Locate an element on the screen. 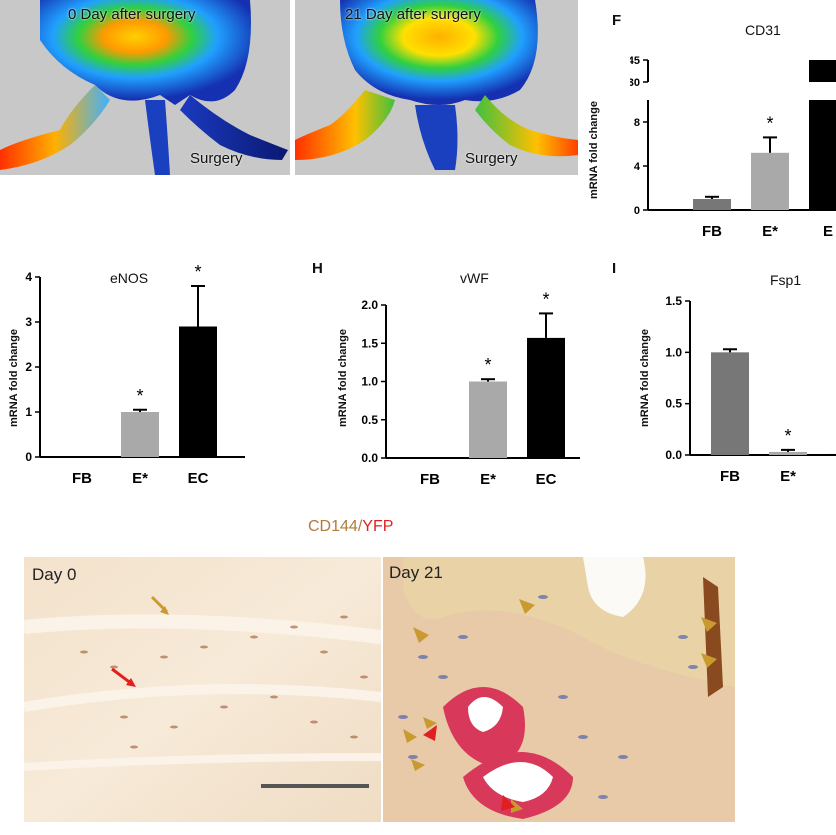  histology-day0: Day 0 is located at coordinates (202, 689).